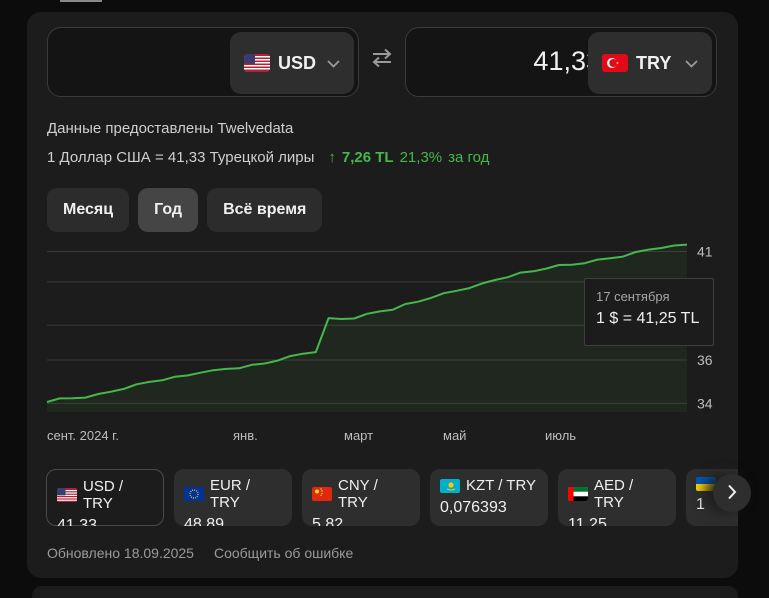 This screenshot has width=769, height=598. What do you see at coordinates (359, 435) in the screenshot?
I see `x-tick-label: март` at bounding box center [359, 435].